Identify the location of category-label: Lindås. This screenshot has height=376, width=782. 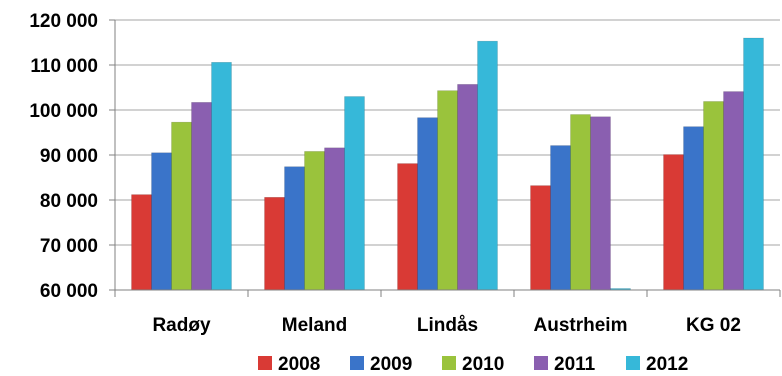
(447, 325).